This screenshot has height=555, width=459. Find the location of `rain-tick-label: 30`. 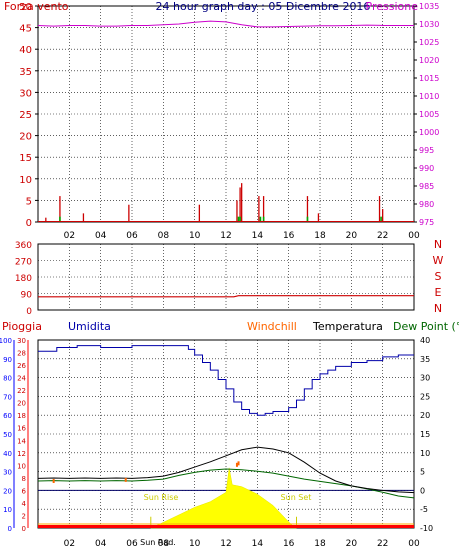

rain-tick-label: 30 is located at coordinates (21, 341).